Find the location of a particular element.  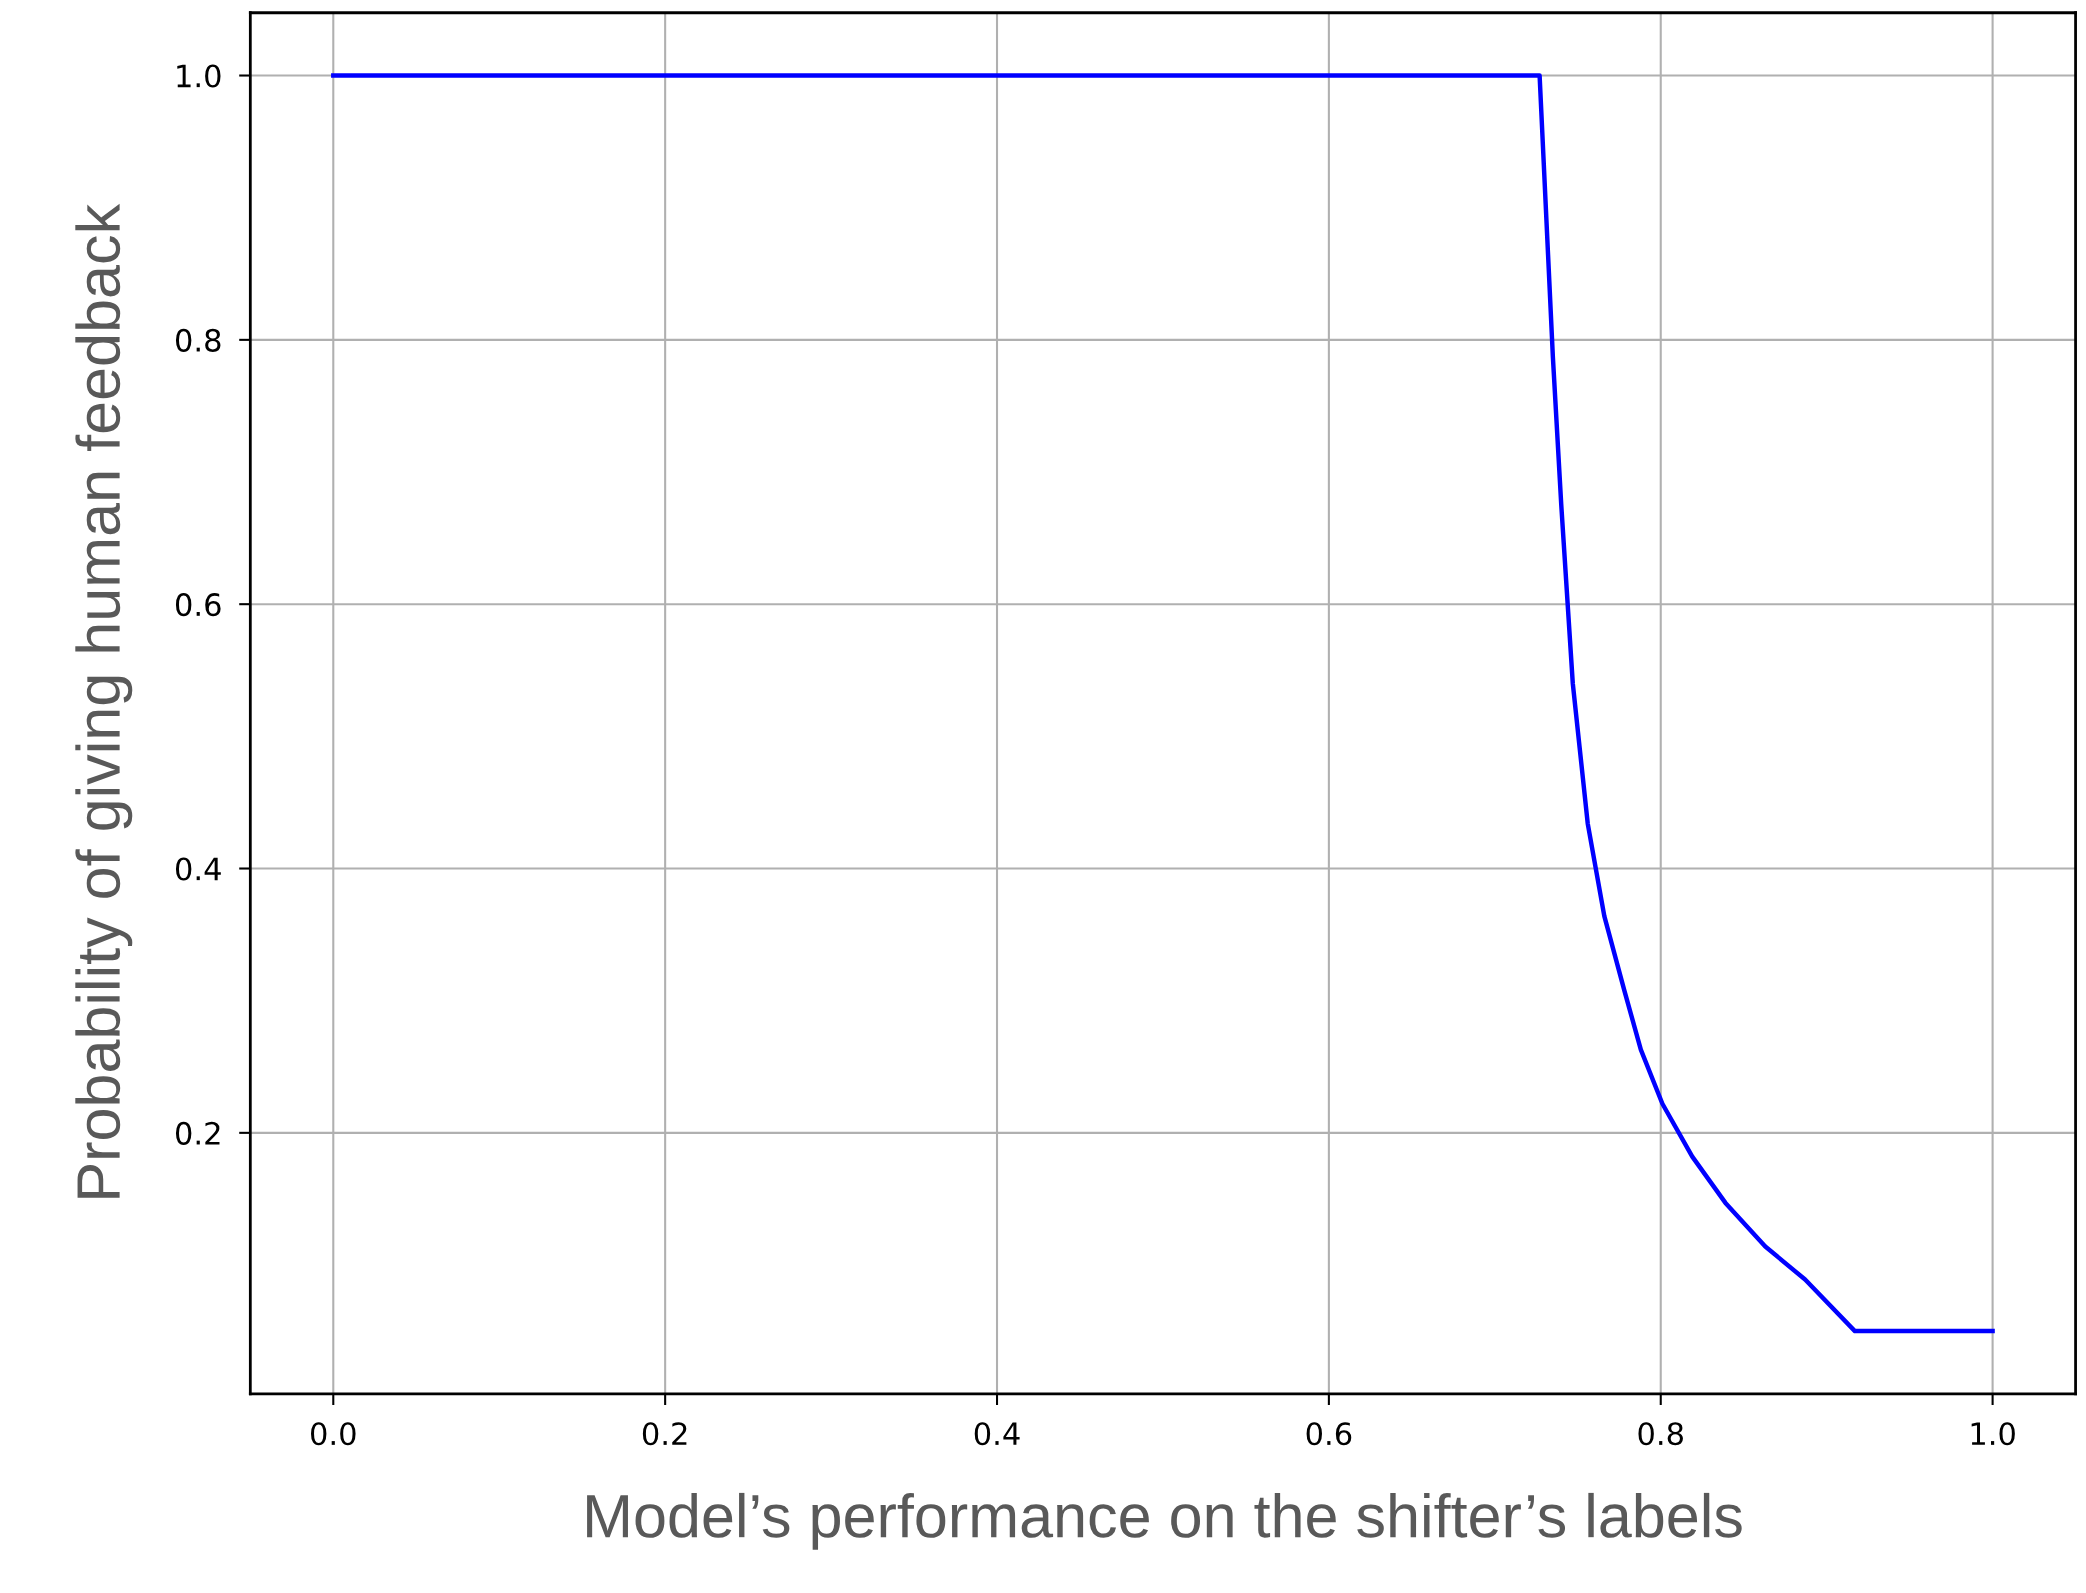

y-axis-title: Probability of giving human feedback is located at coordinates (104, 700).